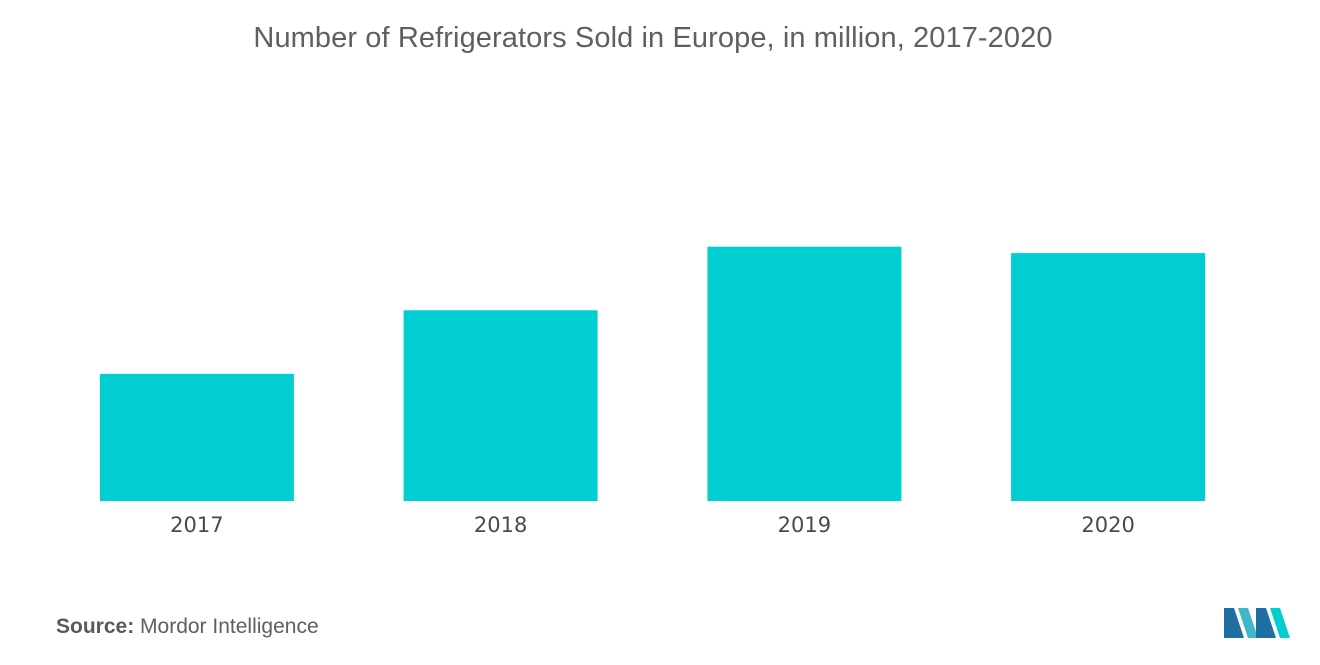  I want to click on bar-2020, so click(1108, 377).